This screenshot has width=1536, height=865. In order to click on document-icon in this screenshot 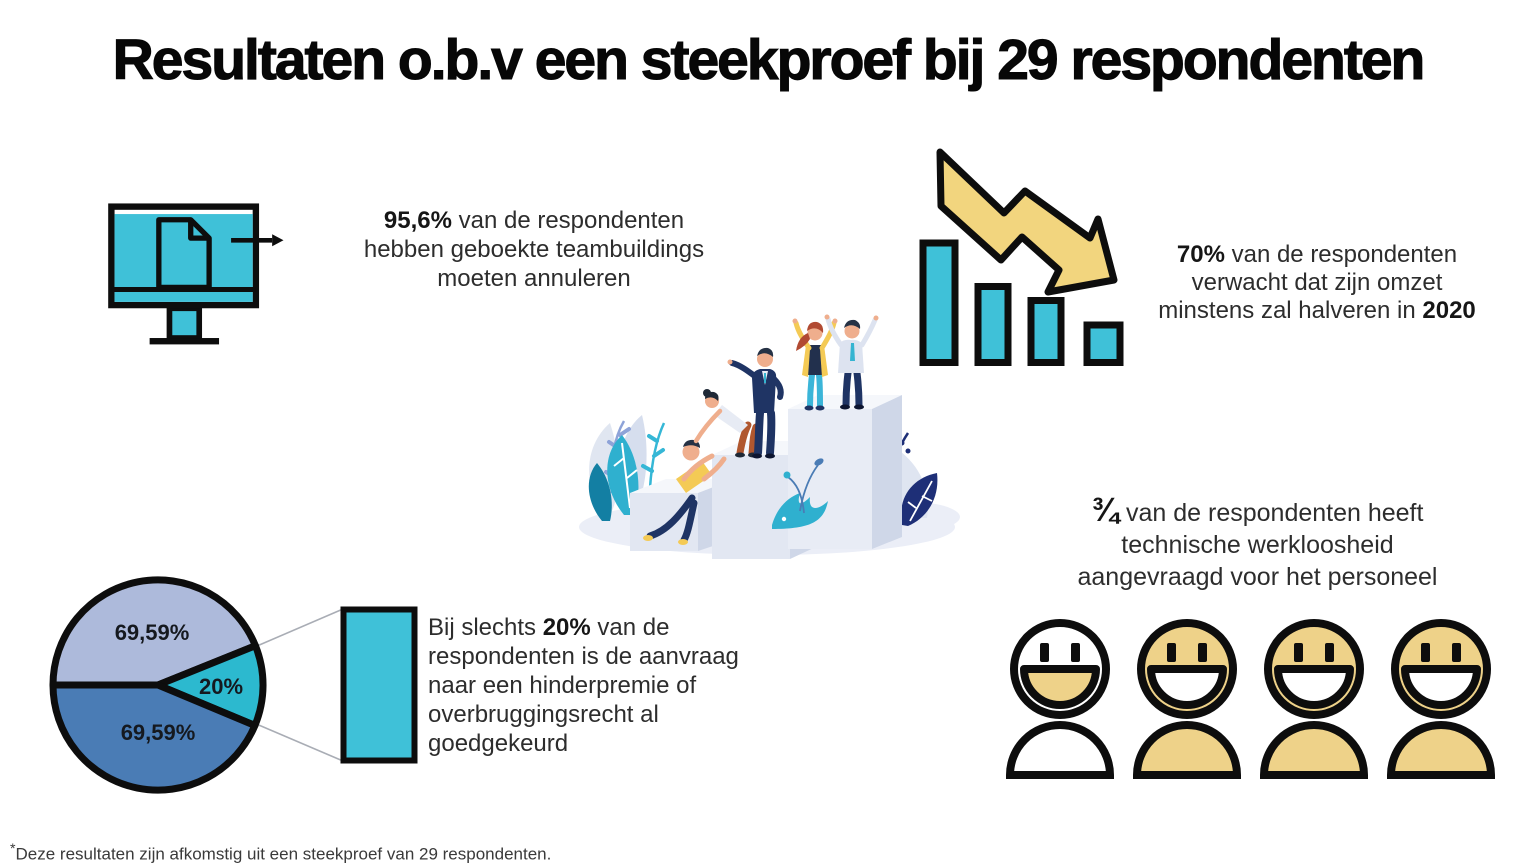, I will do `click(184, 254)`.